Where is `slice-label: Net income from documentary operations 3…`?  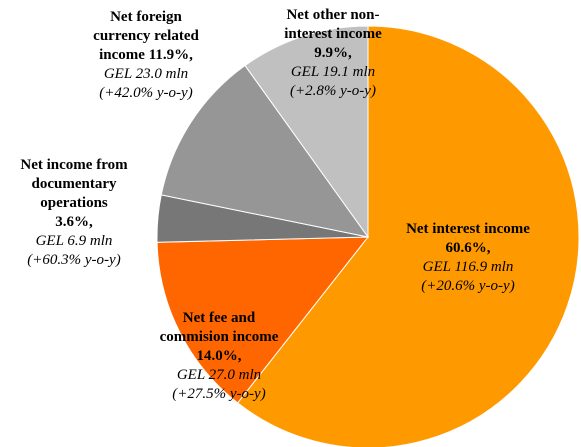
slice-label: Net income from documentary operations 3… is located at coordinates (74, 213).